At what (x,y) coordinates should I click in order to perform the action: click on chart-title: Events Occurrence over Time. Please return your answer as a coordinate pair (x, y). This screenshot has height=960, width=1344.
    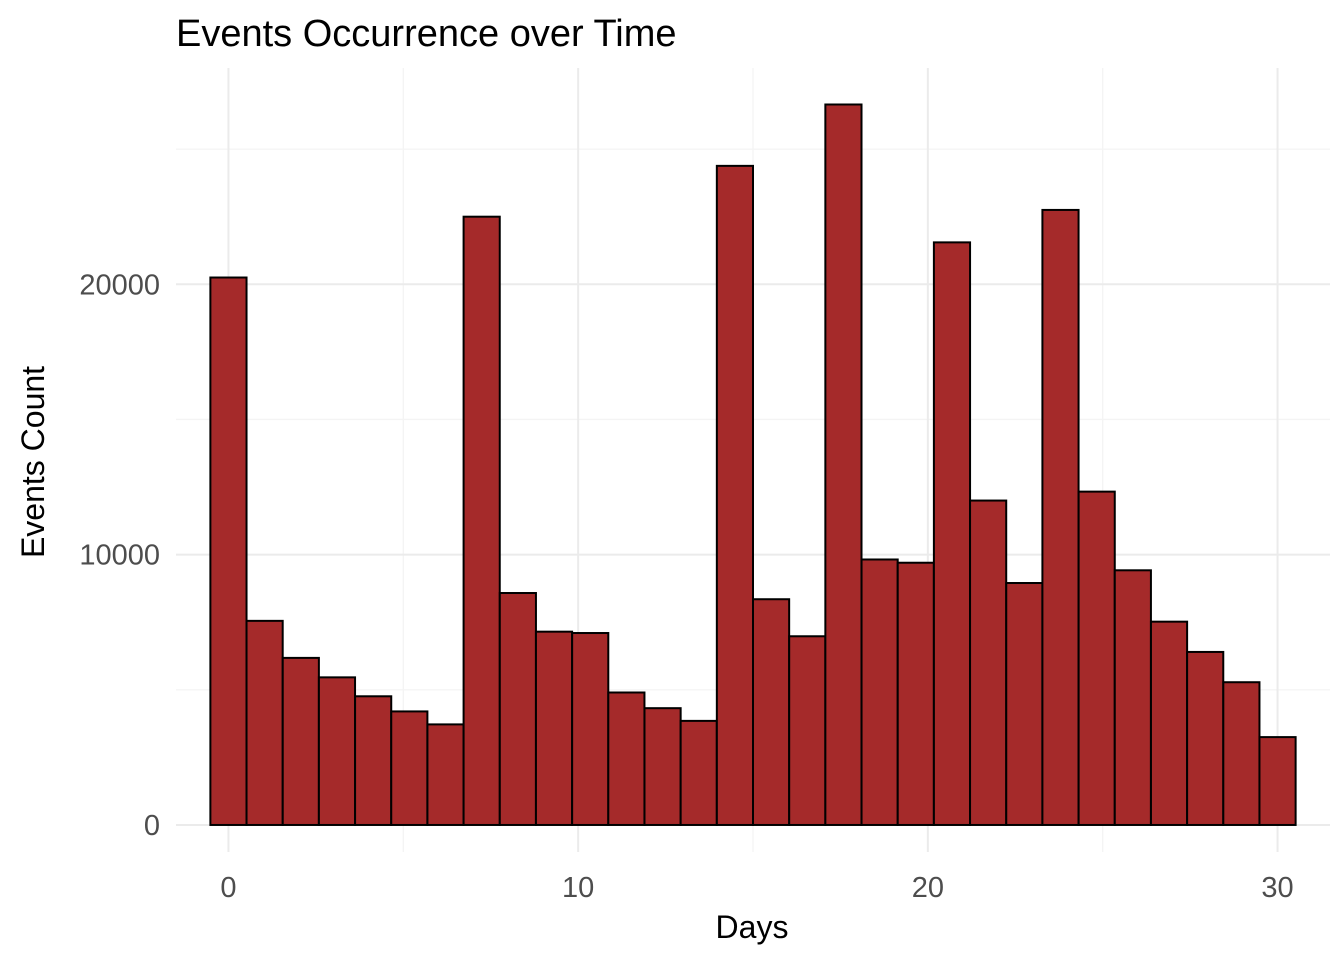
    Looking at the image, I should click on (426, 34).